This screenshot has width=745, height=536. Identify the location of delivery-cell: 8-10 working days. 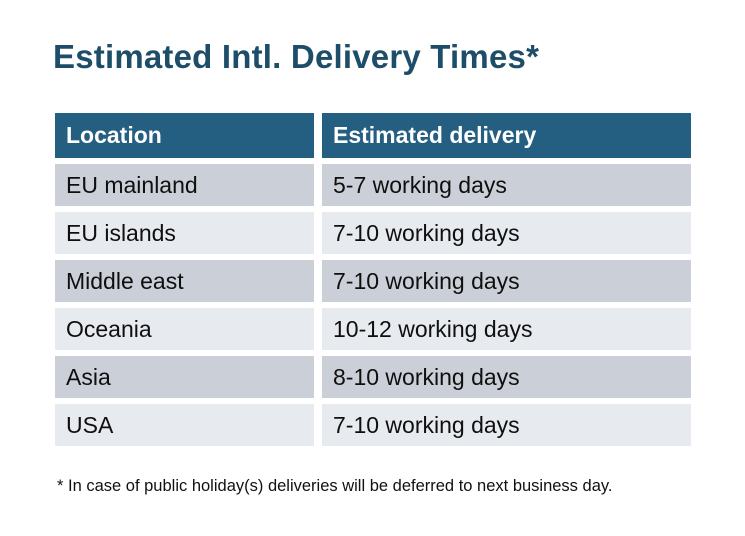
(506, 377).